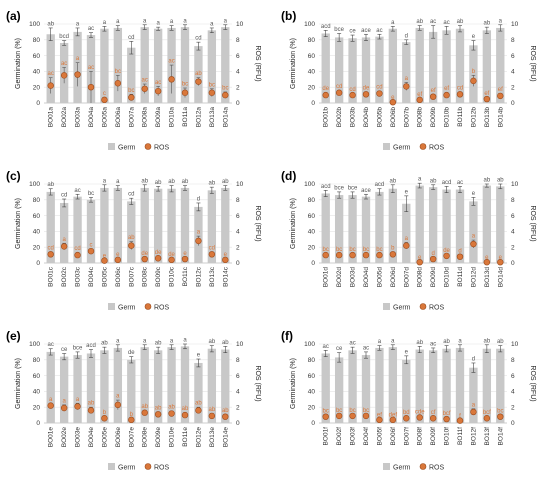  I want to click on y2-tick-label: 8, so click(238, 40).